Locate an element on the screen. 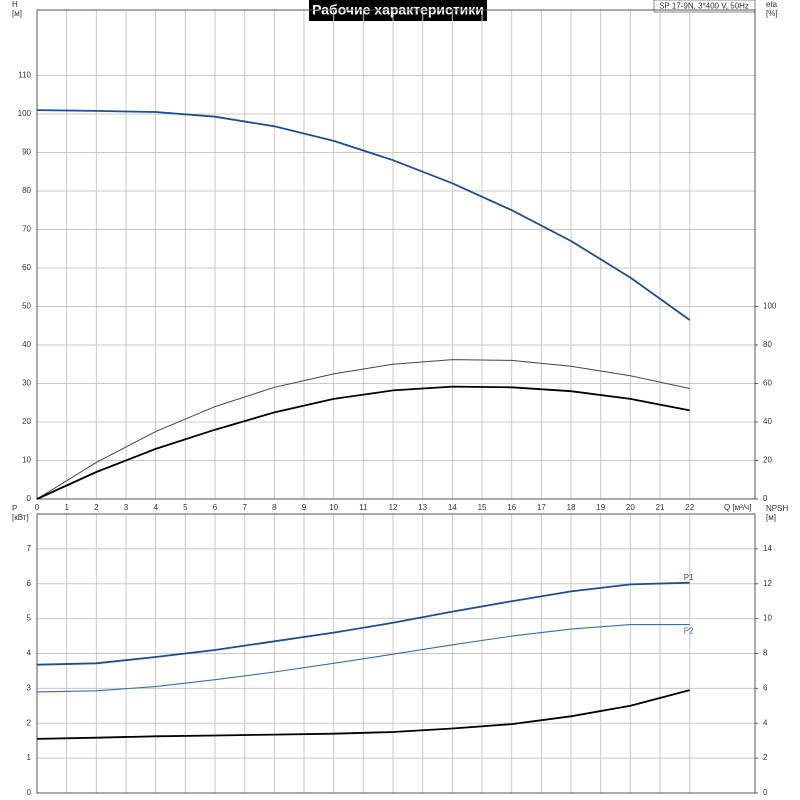  y-tick-label: 30 is located at coordinates (26, 383).